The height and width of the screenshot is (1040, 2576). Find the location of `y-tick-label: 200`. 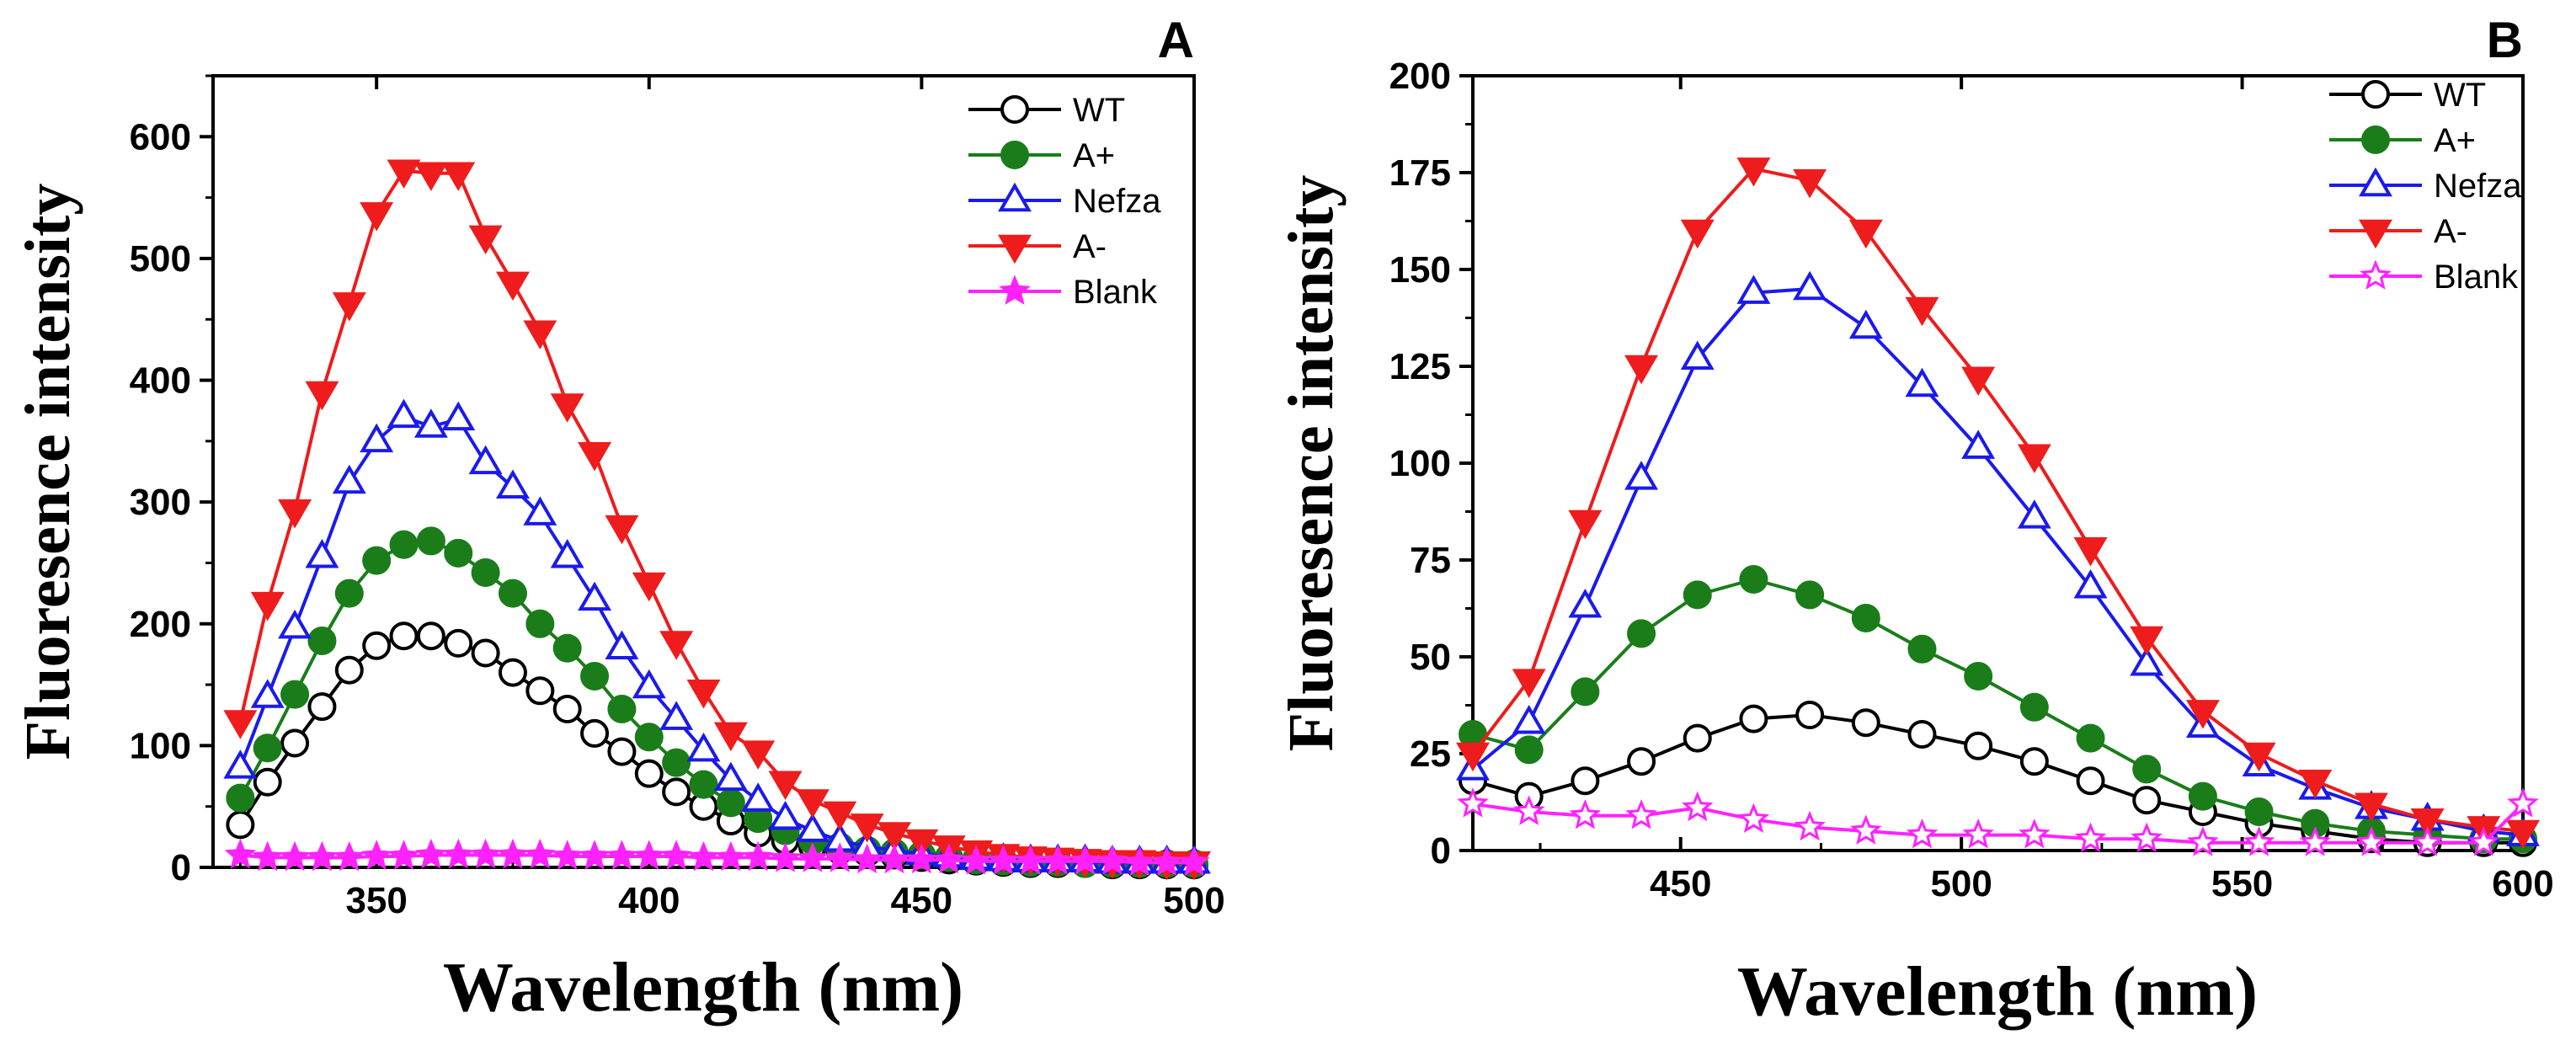

y-tick-label: 200 is located at coordinates (1420, 76).